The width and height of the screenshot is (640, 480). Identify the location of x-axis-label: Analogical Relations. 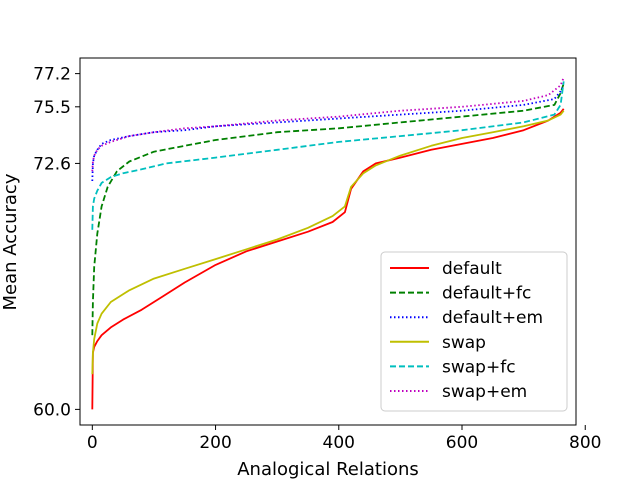
(328, 469).